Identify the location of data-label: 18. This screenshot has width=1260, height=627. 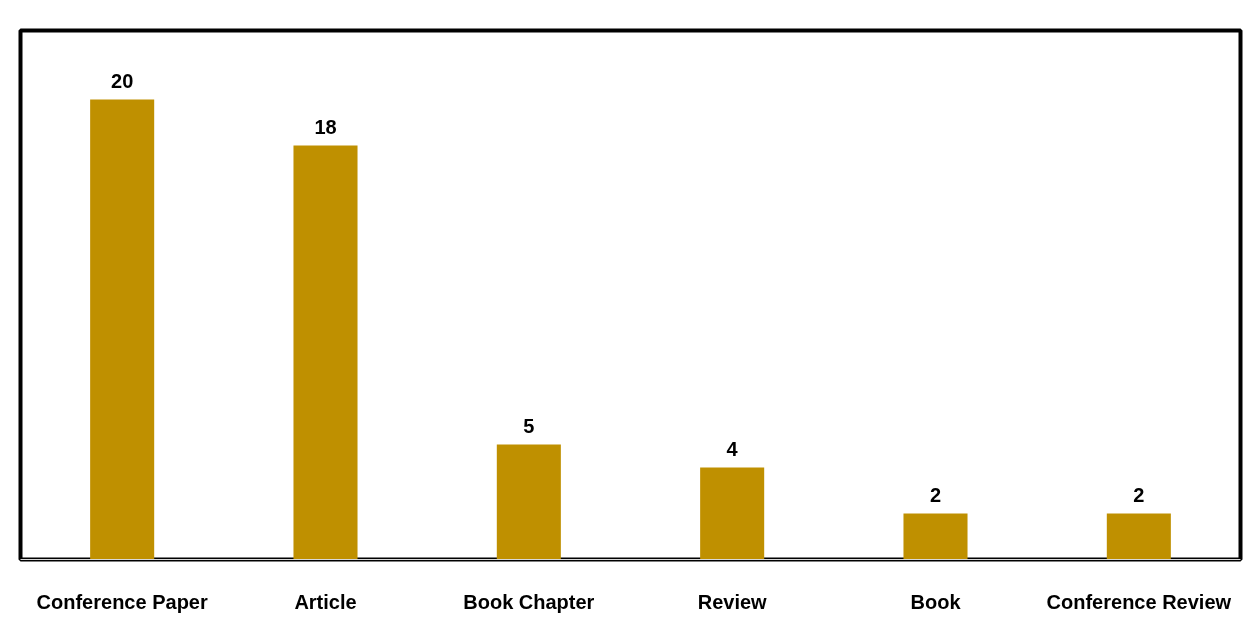
(325, 126).